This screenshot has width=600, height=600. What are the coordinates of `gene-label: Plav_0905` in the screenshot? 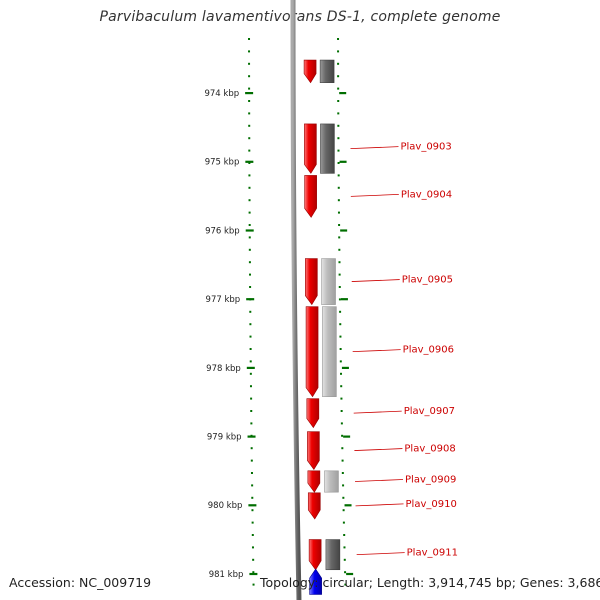 It's located at (427, 280).